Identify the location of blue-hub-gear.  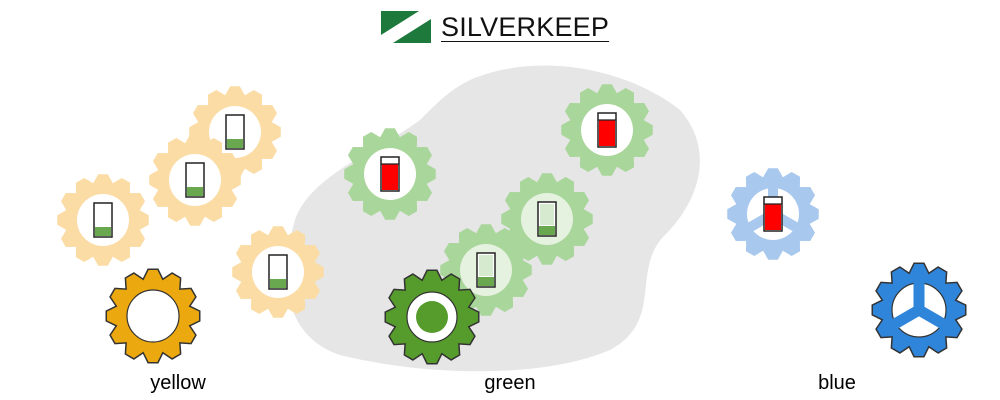
(919, 310).